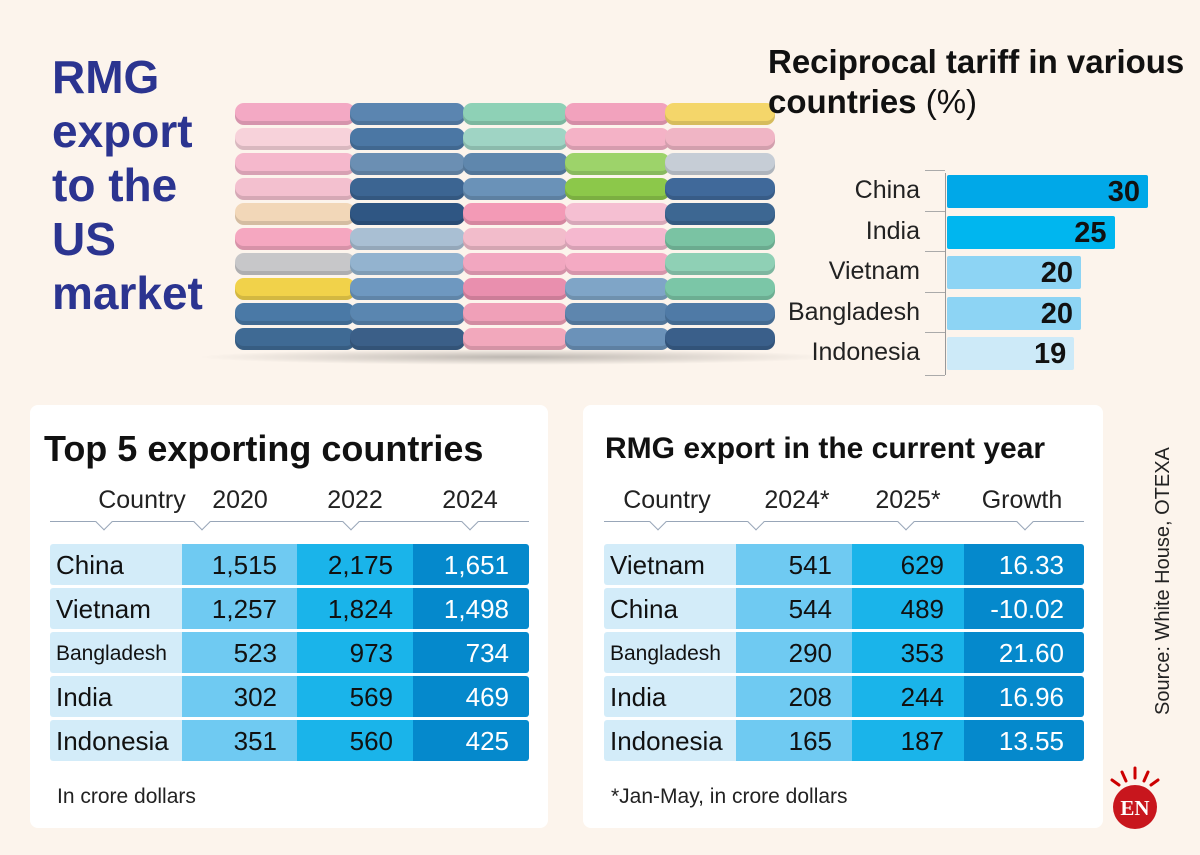 This screenshot has width=1200, height=855. What do you see at coordinates (1024, 652) in the screenshot?
I see `value-cell: 21.60` at bounding box center [1024, 652].